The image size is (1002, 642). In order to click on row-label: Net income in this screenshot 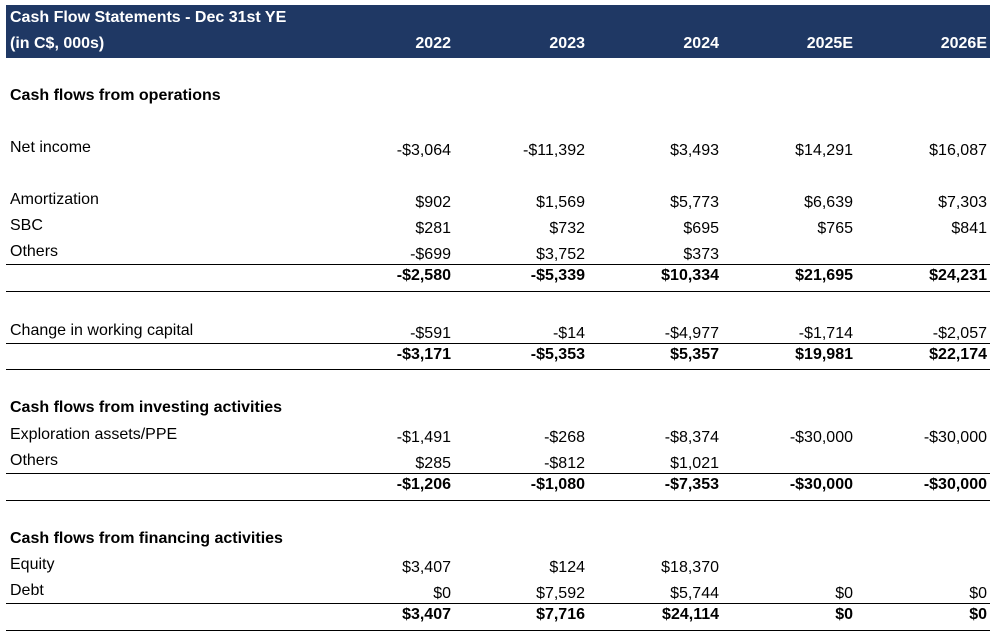, I will do `click(50, 147)`.